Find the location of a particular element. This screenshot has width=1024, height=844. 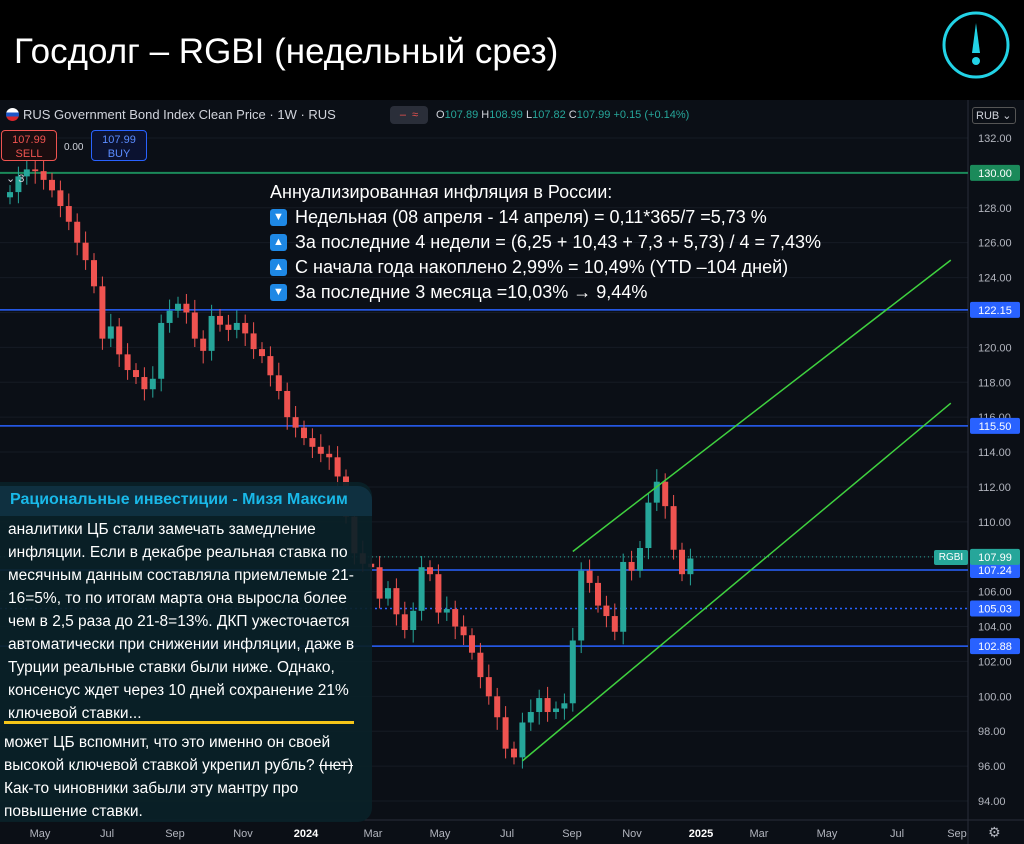

channel-upper-line is located at coordinates (762, 406).